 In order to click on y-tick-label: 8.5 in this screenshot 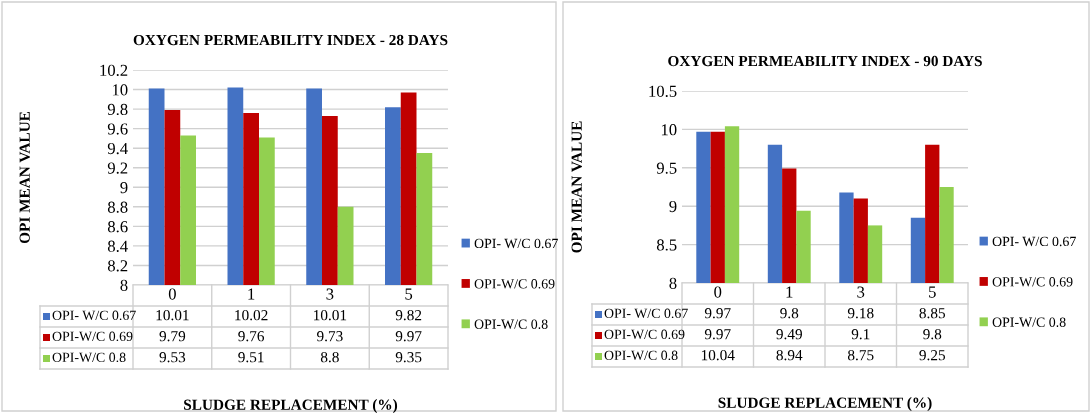, I will do `click(666, 245)`.